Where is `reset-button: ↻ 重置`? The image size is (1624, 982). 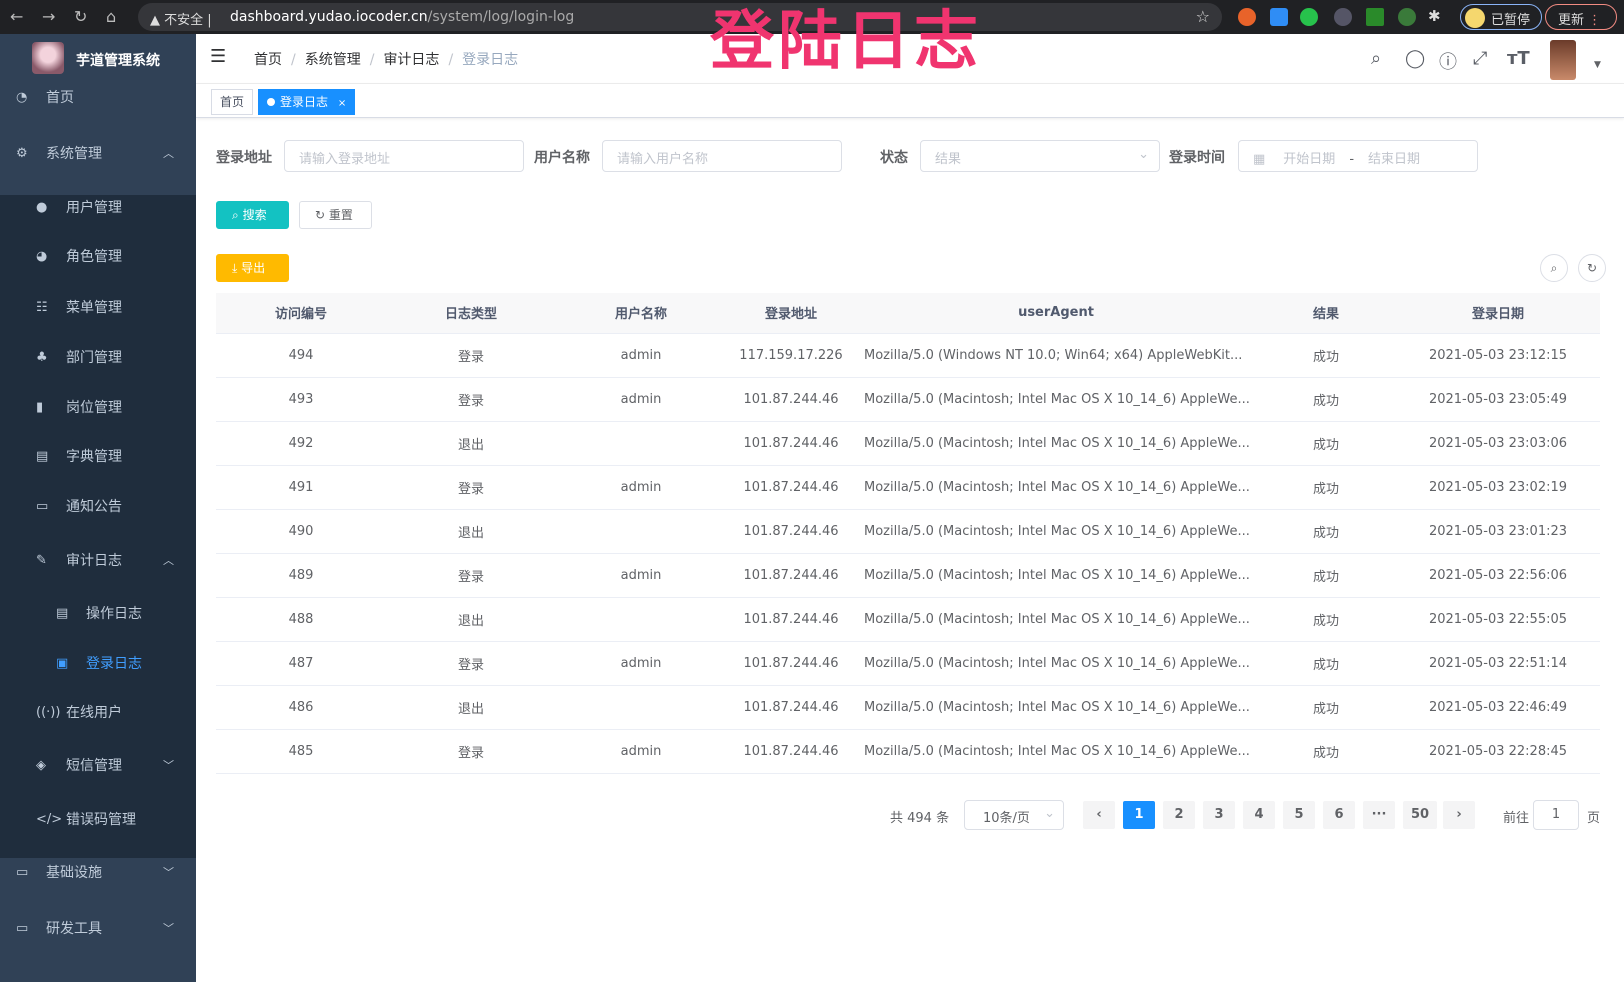 reset-button: ↻ 重置 is located at coordinates (335, 215).